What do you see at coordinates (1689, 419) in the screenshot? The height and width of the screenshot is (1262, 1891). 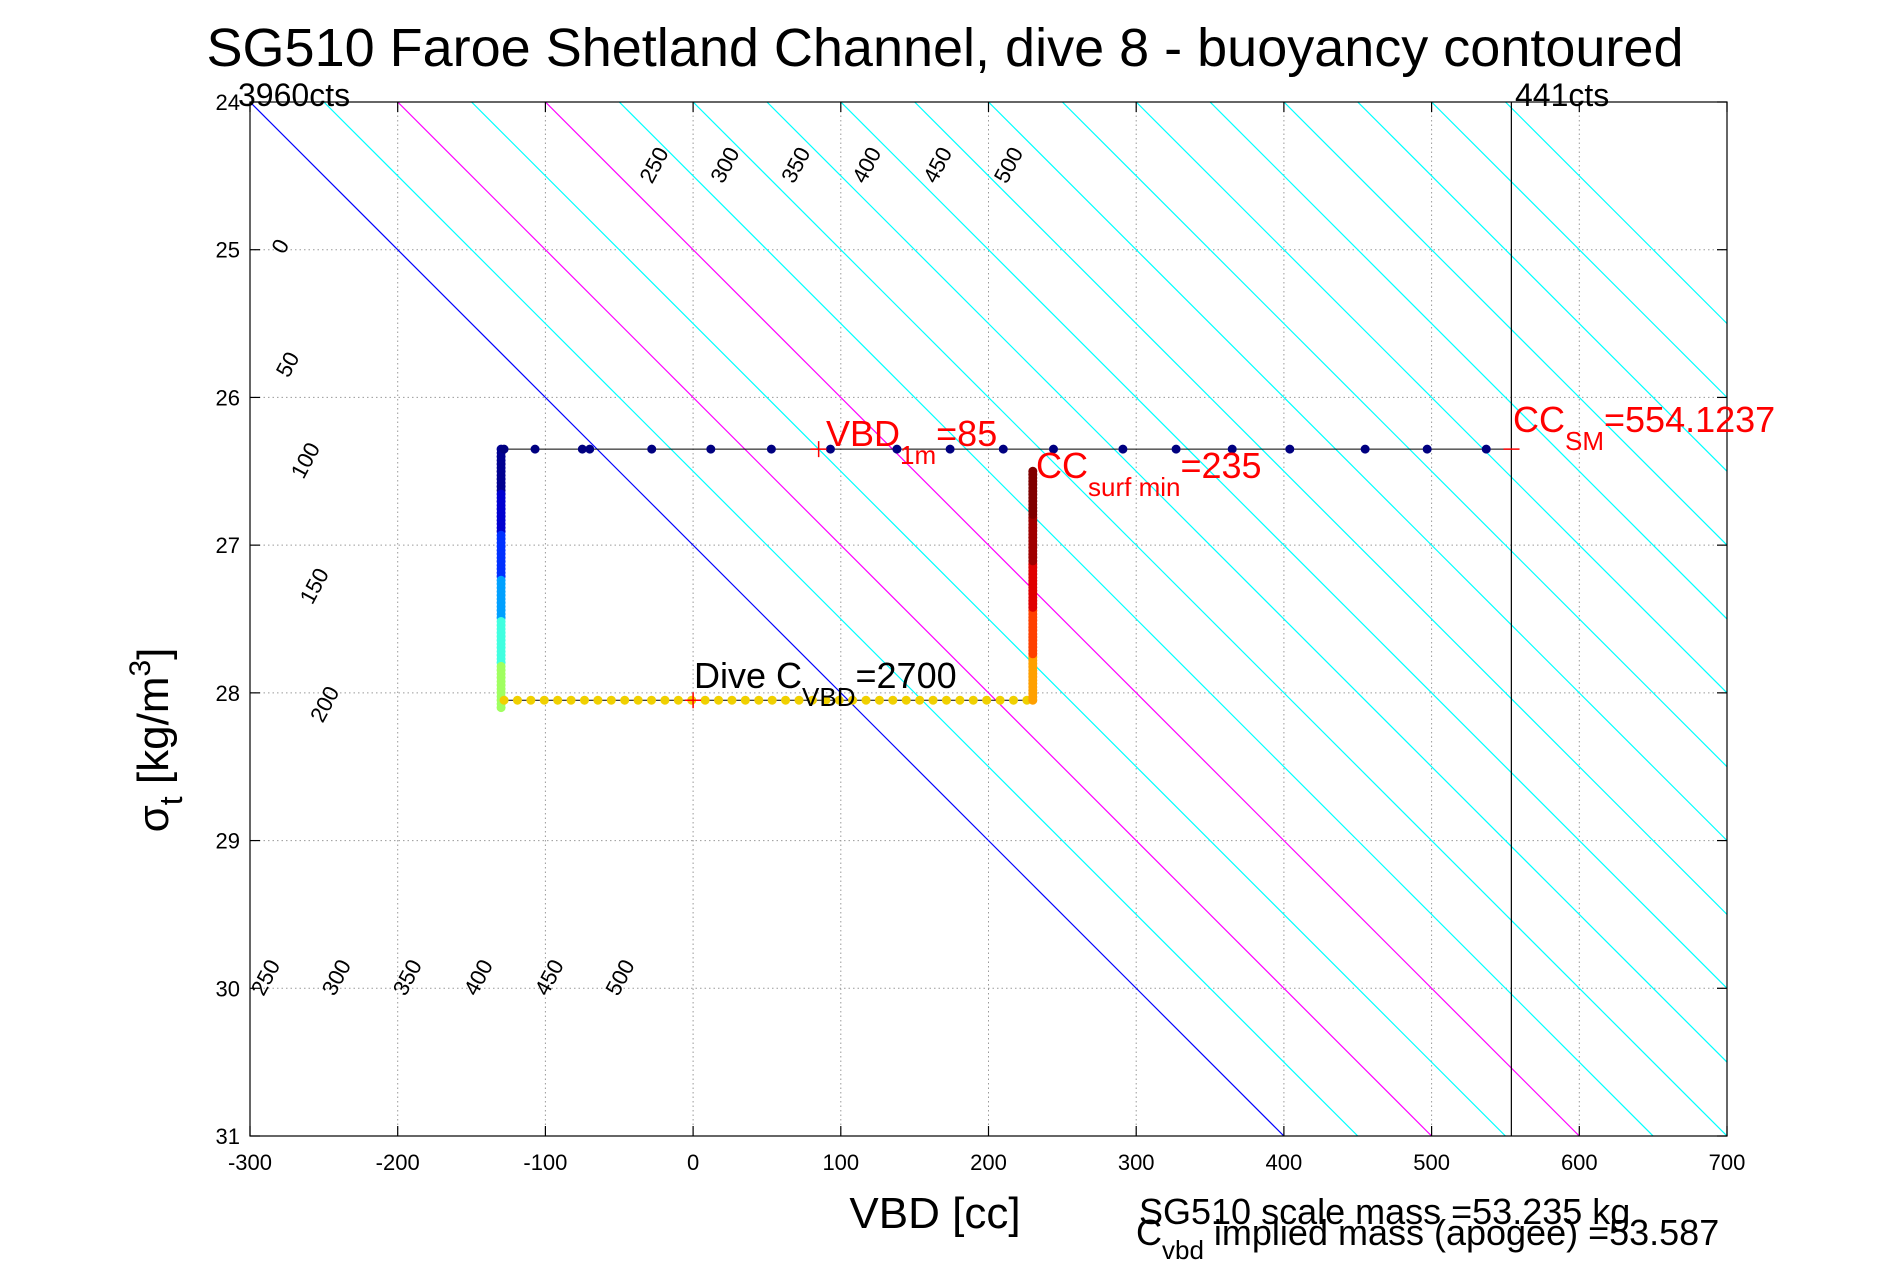 I see `ccsm-value: =554.1237` at bounding box center [1689, 419].